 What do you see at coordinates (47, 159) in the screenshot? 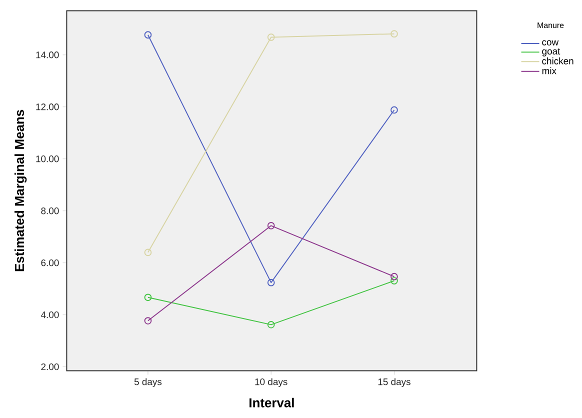
I see `y-tick-label: 10.00` at bounding box center [47, 159].